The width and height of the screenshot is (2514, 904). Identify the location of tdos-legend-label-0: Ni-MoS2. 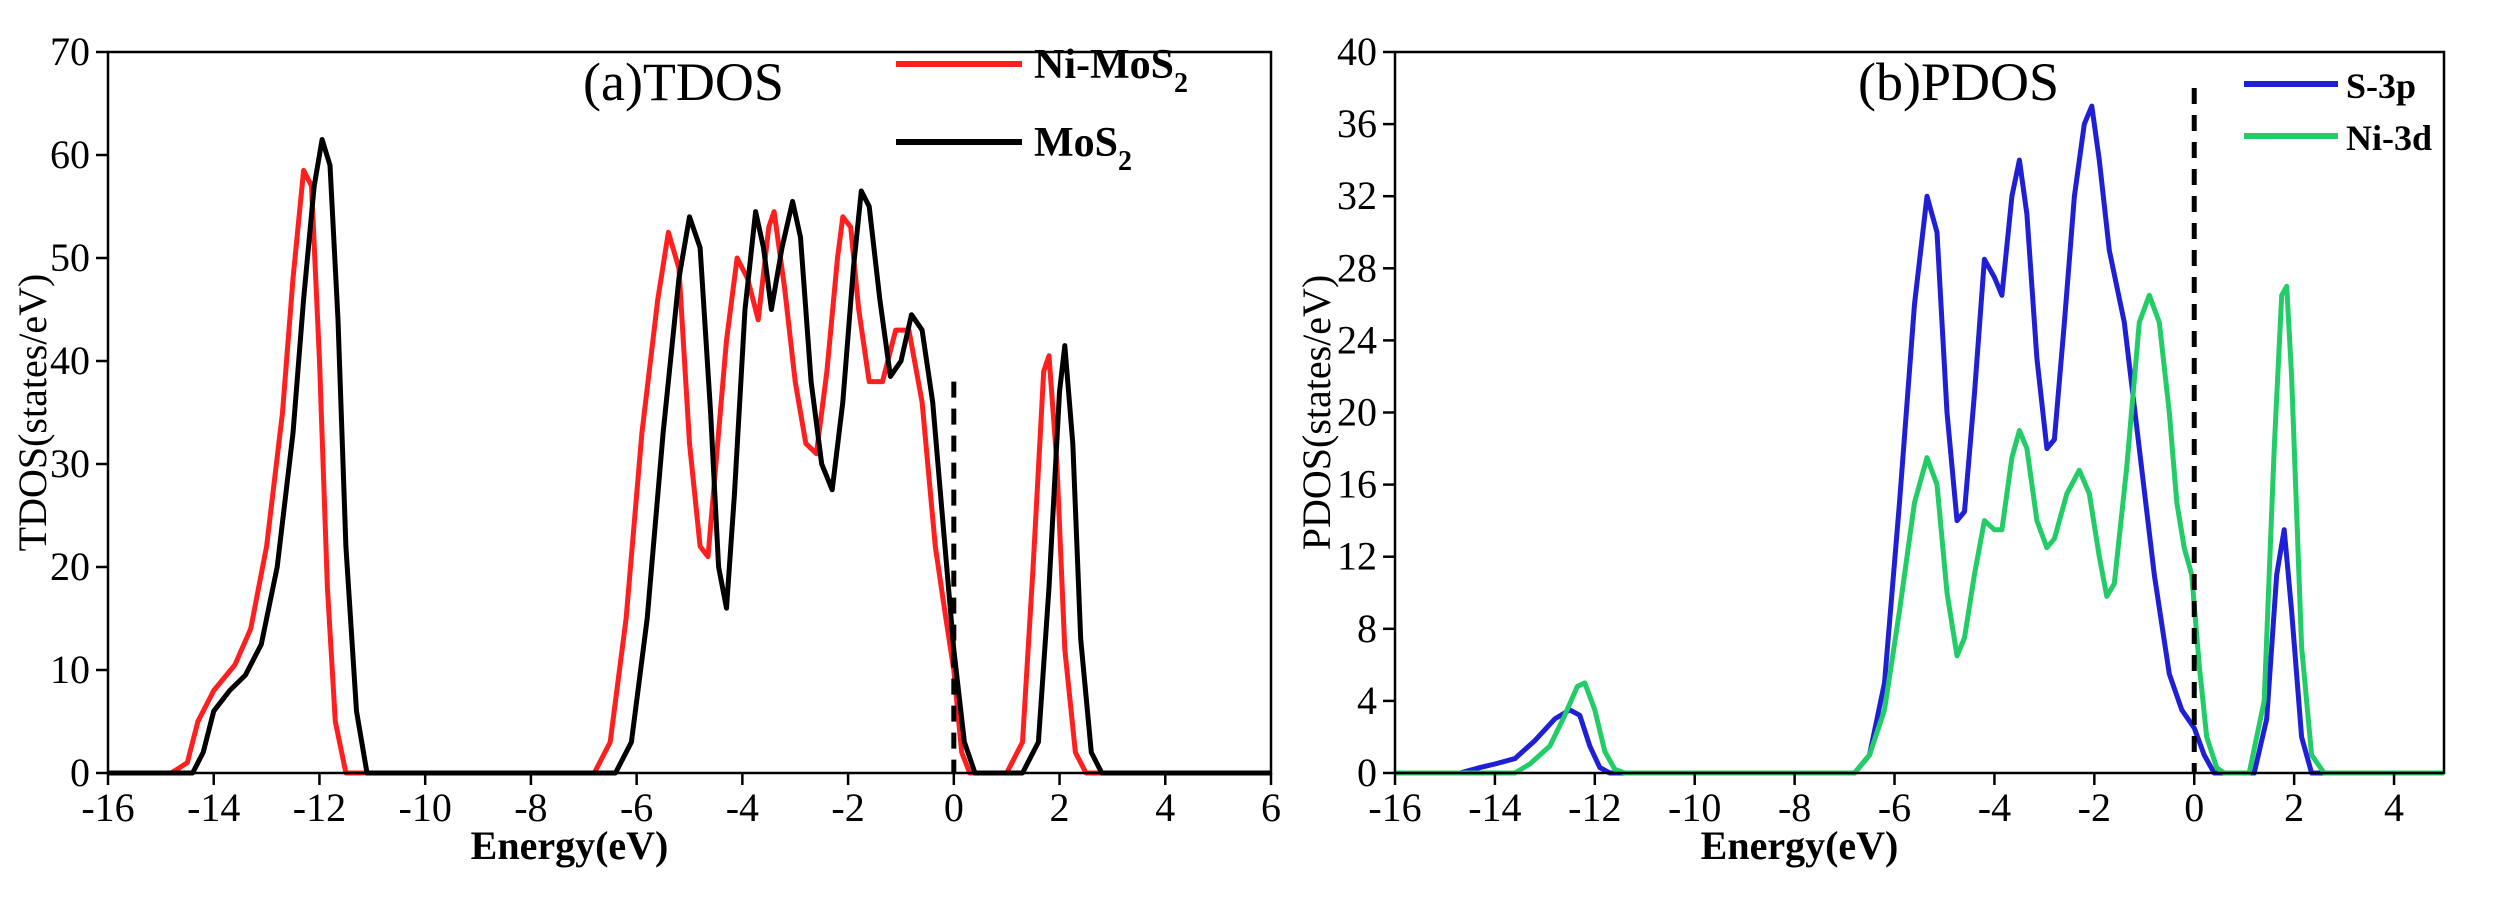
(1111, 70).